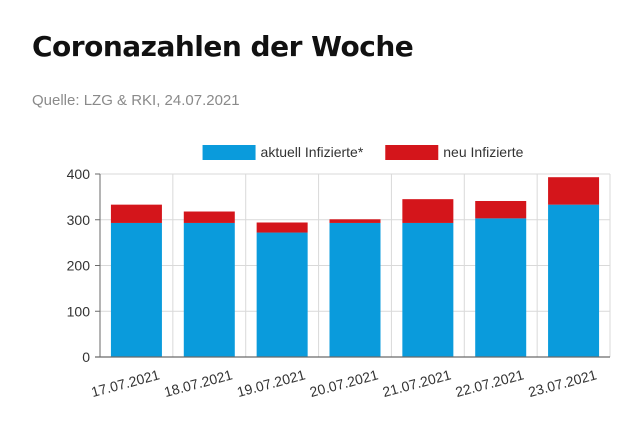 This screenshot has height=435, width=640. I want to click on legend-label: aktuell Infizierte*, so click(312, 152).